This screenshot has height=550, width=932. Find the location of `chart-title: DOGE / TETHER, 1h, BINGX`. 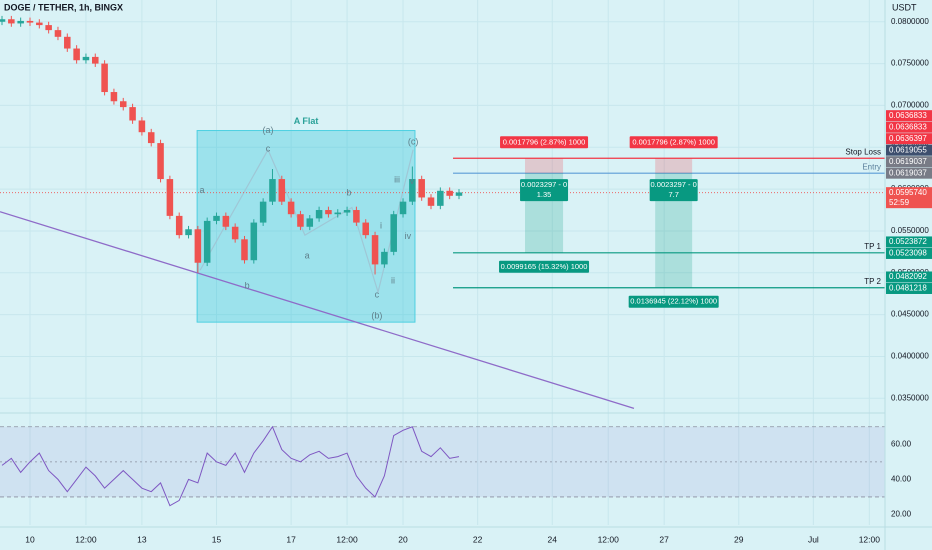

chart-title: DOGE / TETHER, 1h, BINGX is located at coordinates (63, 7).